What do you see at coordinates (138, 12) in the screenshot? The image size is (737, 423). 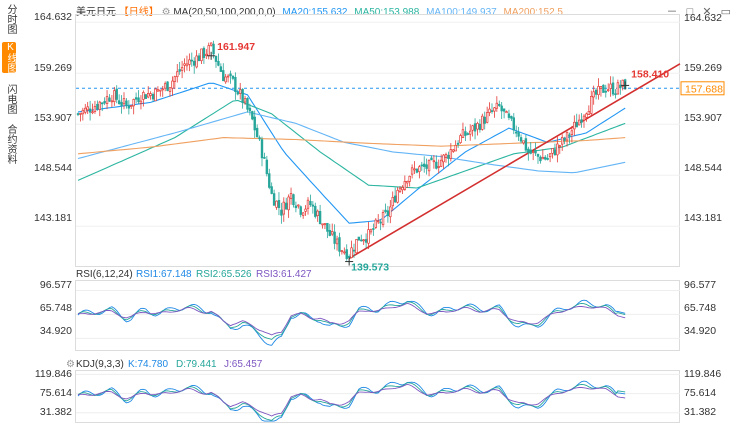 I see `period-selector: 【日线】` at bounding box center [138, 12].